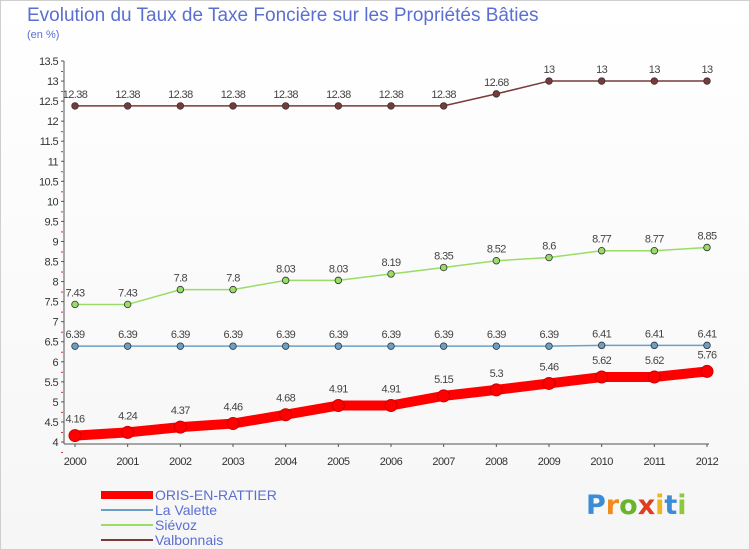 The width and height of the screenshot is (750, 550). Describe the element at coordinates (49, 142) in the screenshot. I see `y-tick-label: 11.5` at that location.